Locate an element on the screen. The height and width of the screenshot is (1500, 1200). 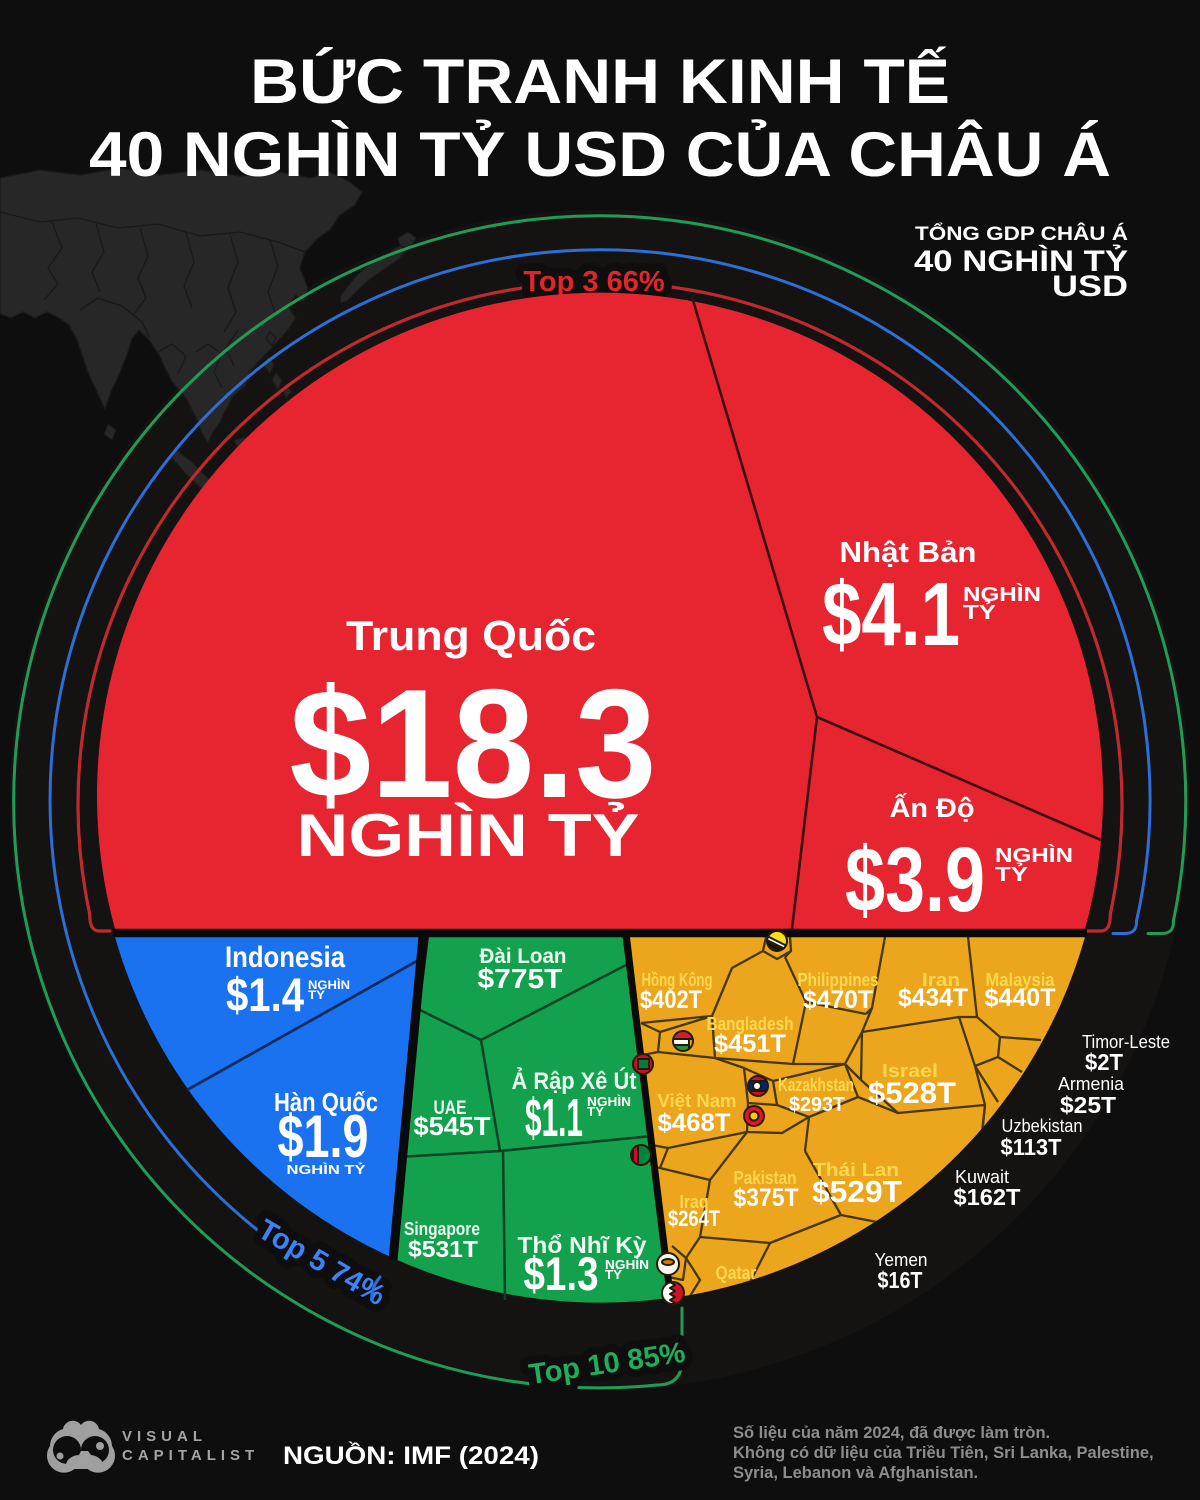
svg-text: Uzbekistan is located at coordinates (1042, 1126).